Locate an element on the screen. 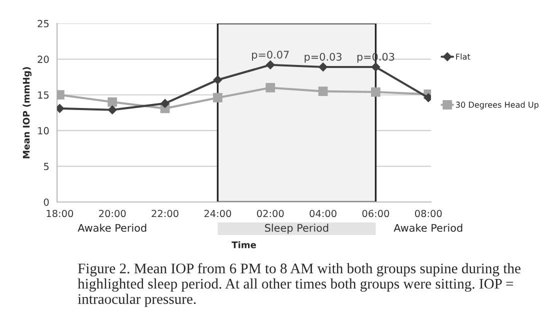 This screenshot has width=554, height=335. y-tick-label: 10 is located at coordinates (43, 130).